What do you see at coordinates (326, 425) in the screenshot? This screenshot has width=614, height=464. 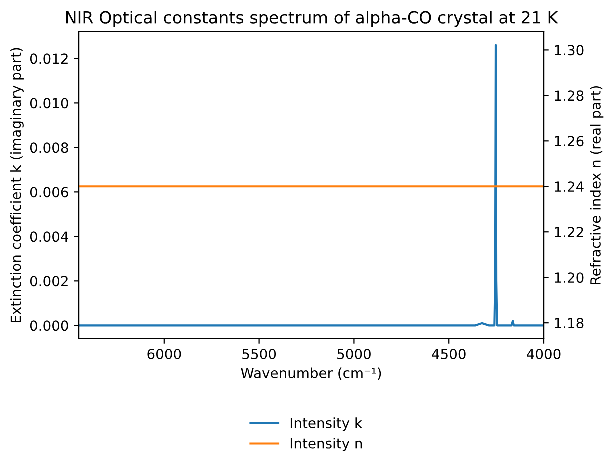 I see `legend-label: Intensity k` at bounding box center [326, 425].